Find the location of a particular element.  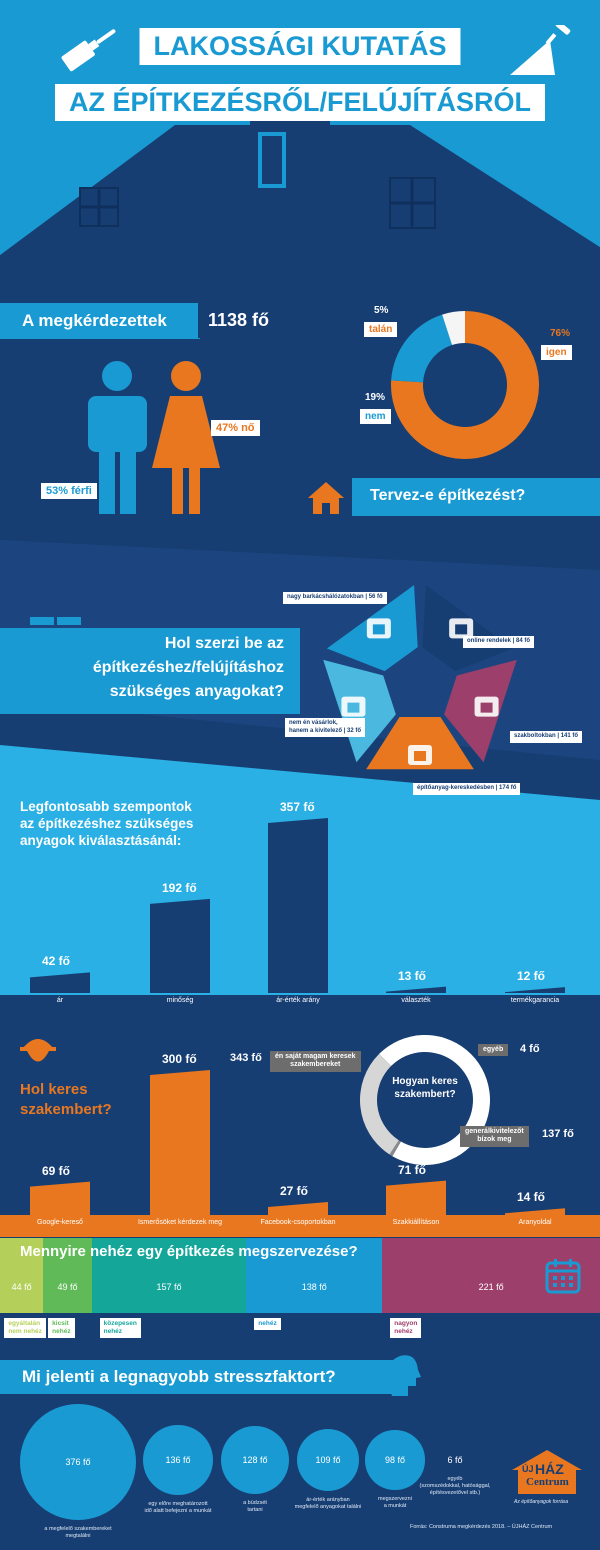

criteria-title-line3: anyagok kiválasztásánál: is located at coordinates (101, 840).